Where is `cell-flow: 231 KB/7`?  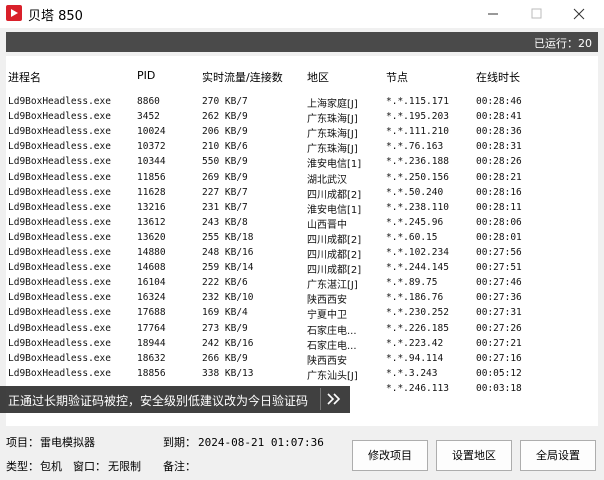
cell-flow: 231 KB/7 is located at coordinates (225, 207).